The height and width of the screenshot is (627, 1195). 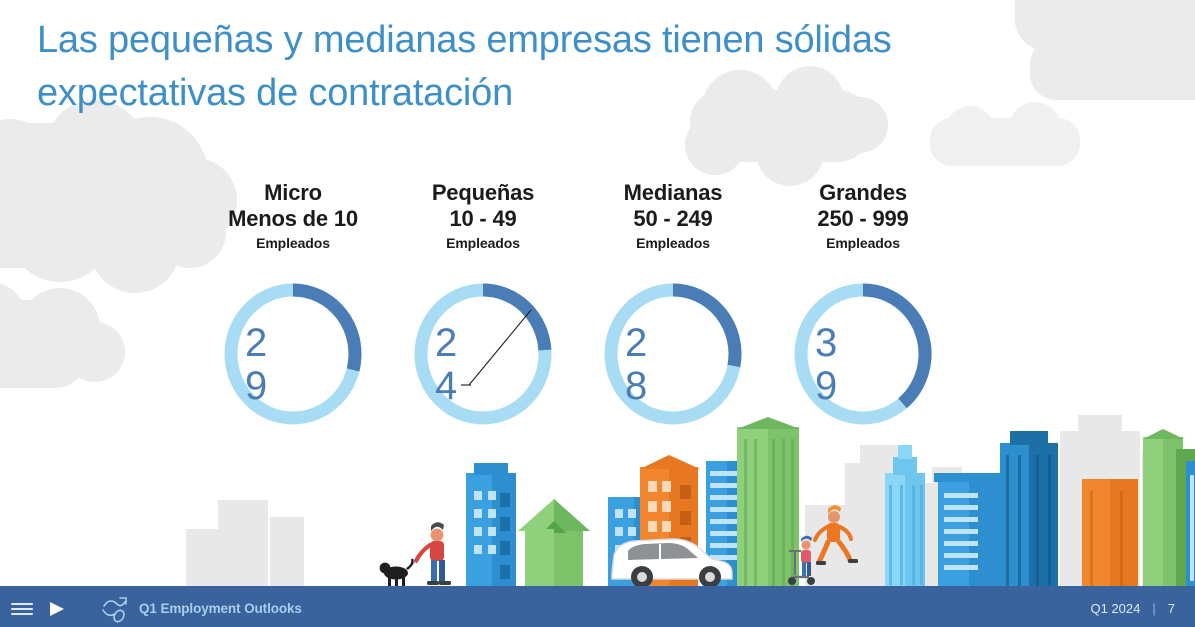 I want to click on donut-cell-medianas: 2 8, so click(x=673, y=354).